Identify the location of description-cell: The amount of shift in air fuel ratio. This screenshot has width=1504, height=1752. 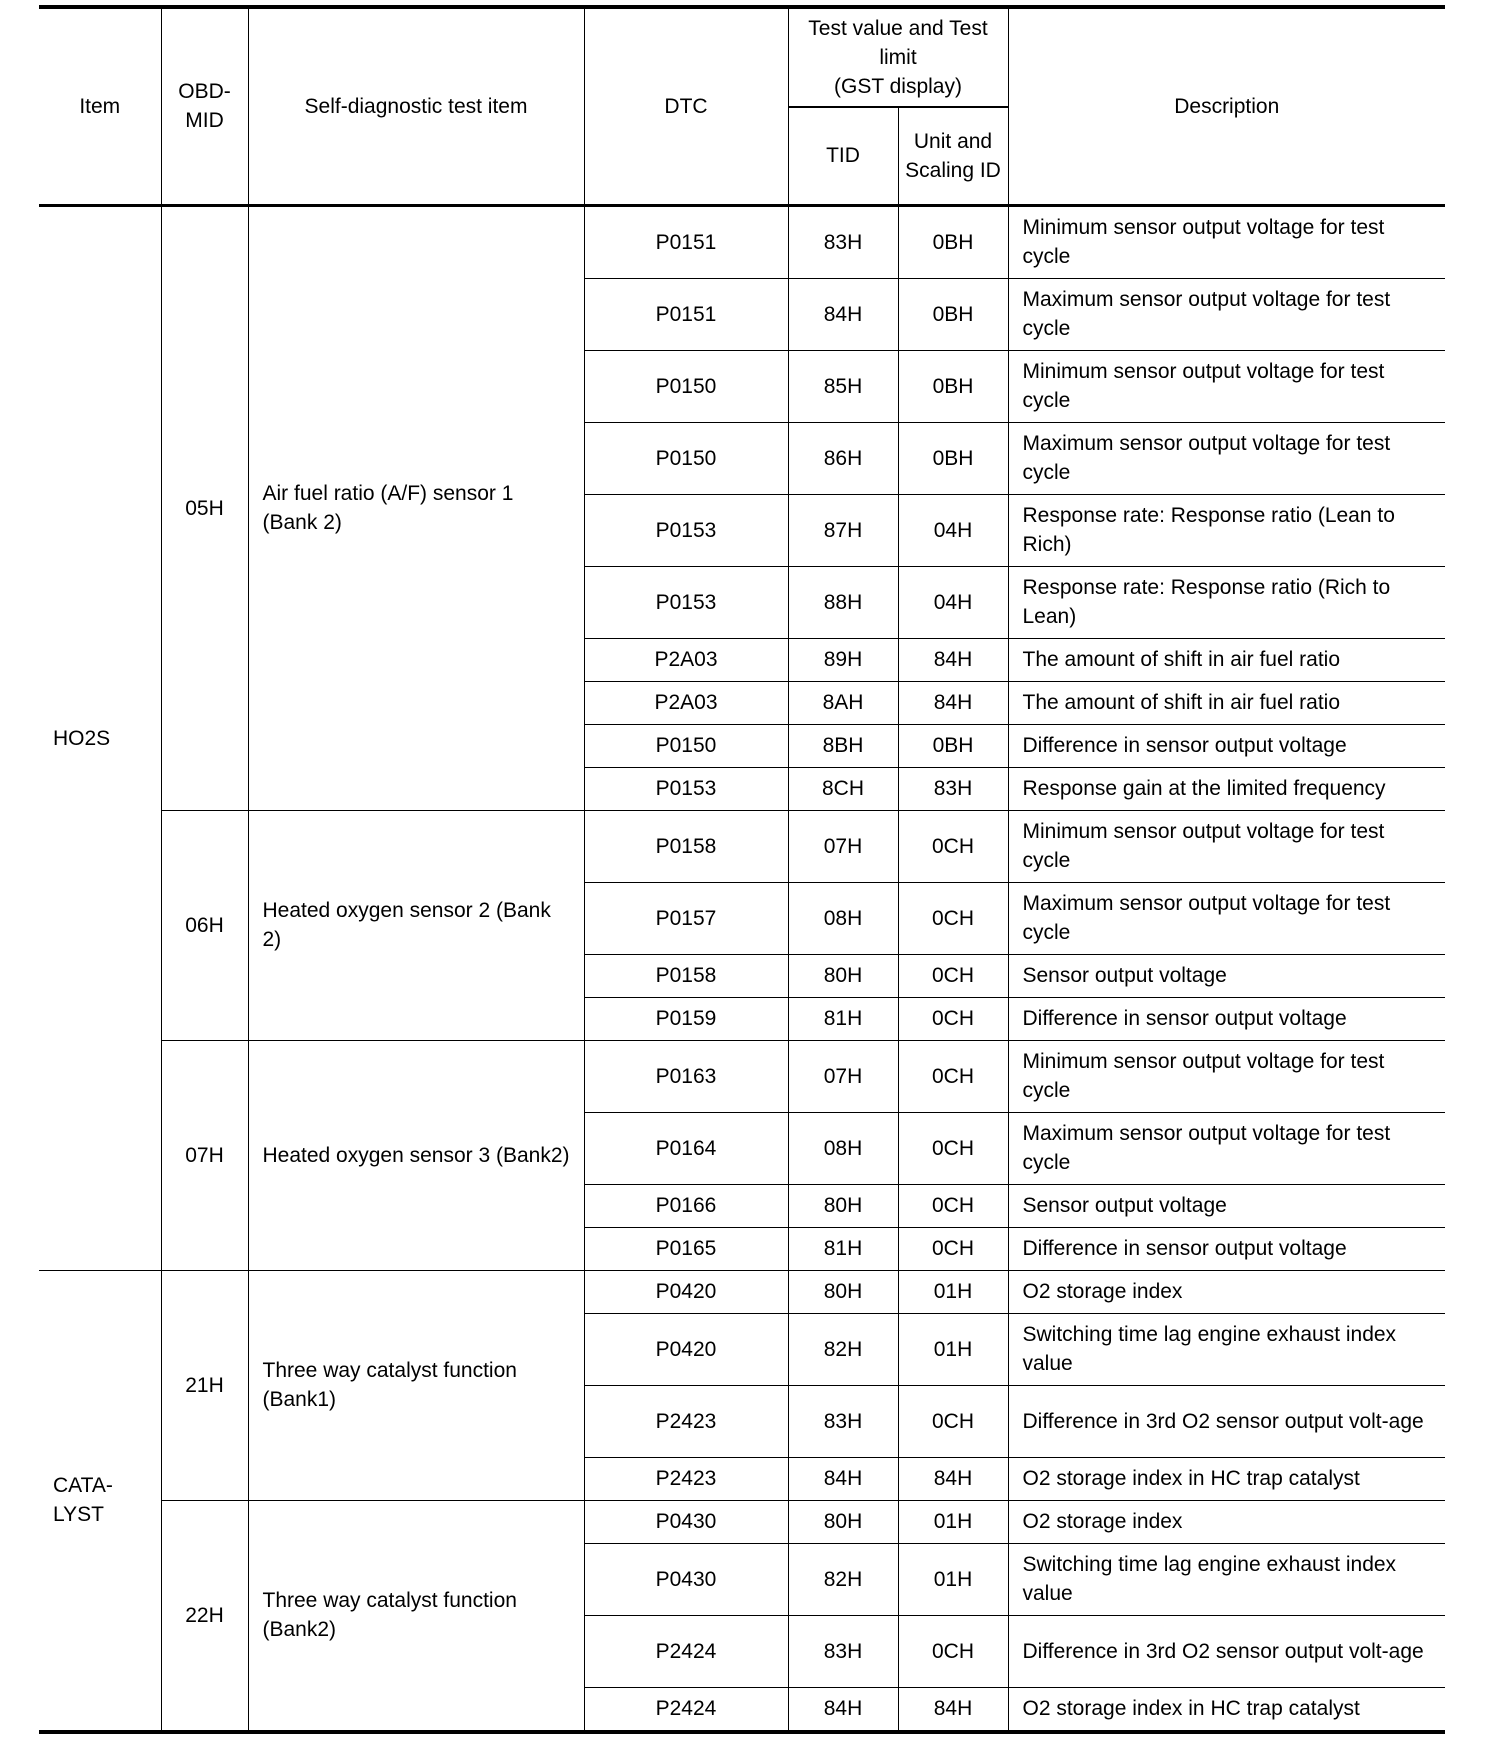
(1226, 702).